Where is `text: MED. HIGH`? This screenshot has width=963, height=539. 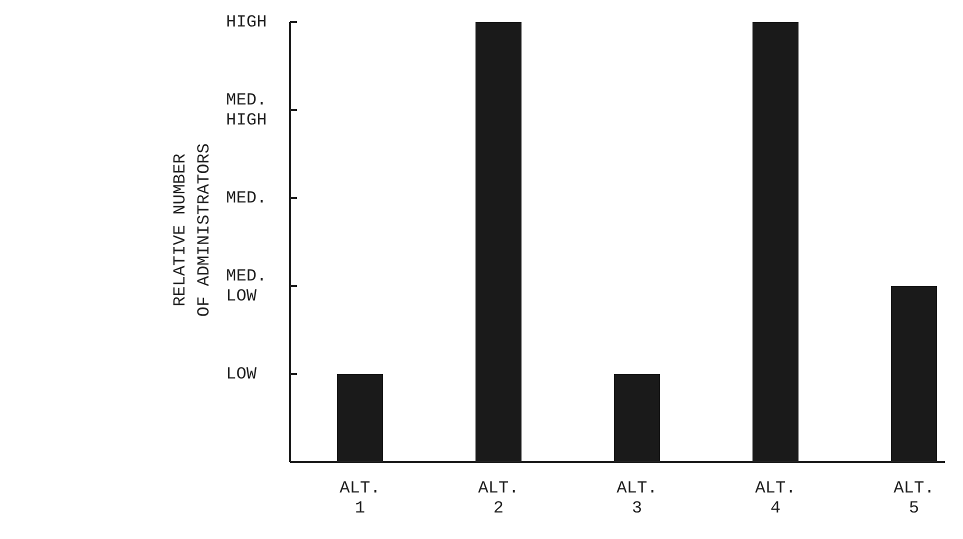
text: MED. HIGH is located at coordinates (246, 110).